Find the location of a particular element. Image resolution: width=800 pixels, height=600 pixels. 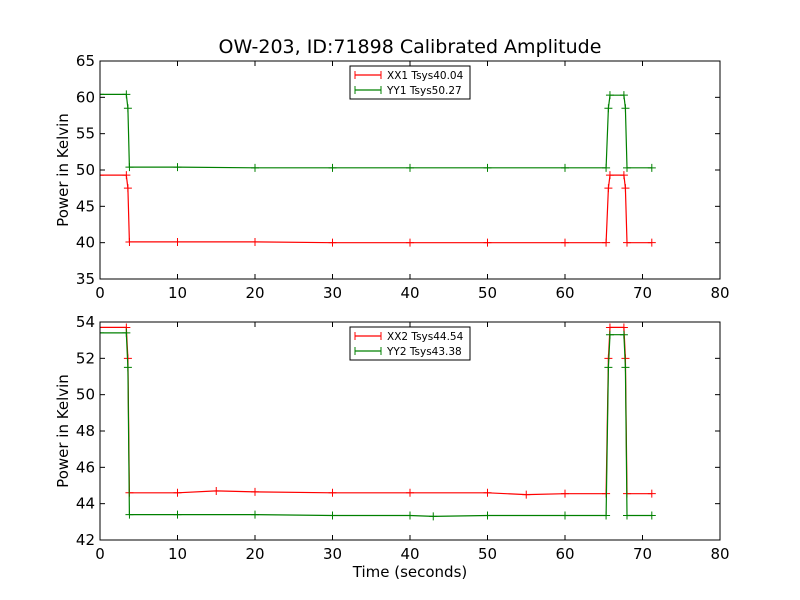

chart-title: OW-203, ID:71898 Calibrated Amplitude is located at coordinates (410, 47).